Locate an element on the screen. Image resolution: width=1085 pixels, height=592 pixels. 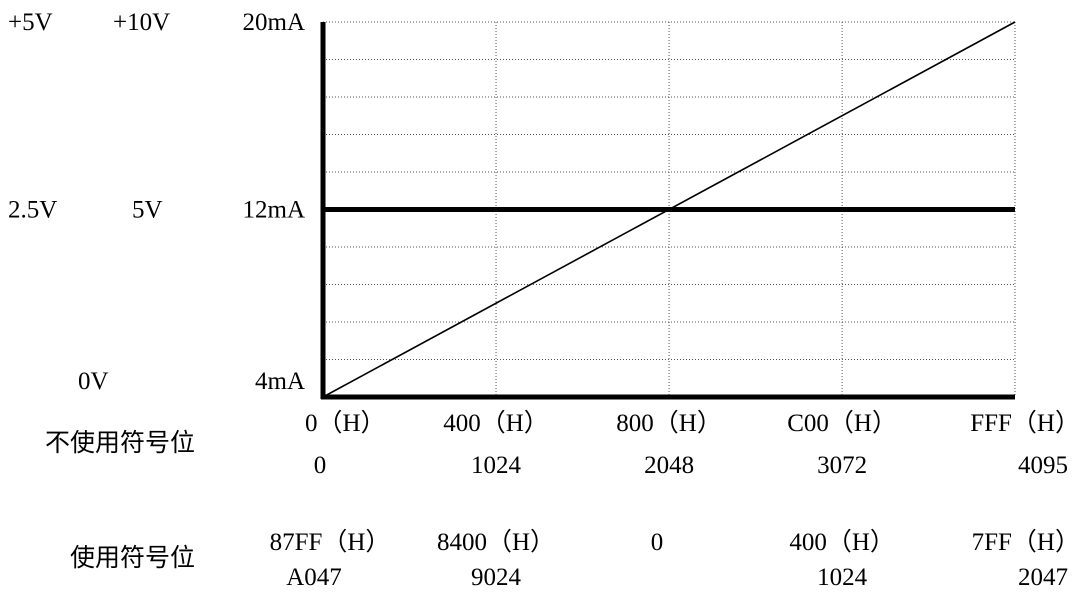
x-hex-label: 0（H） is located at coordinates (345, 423).